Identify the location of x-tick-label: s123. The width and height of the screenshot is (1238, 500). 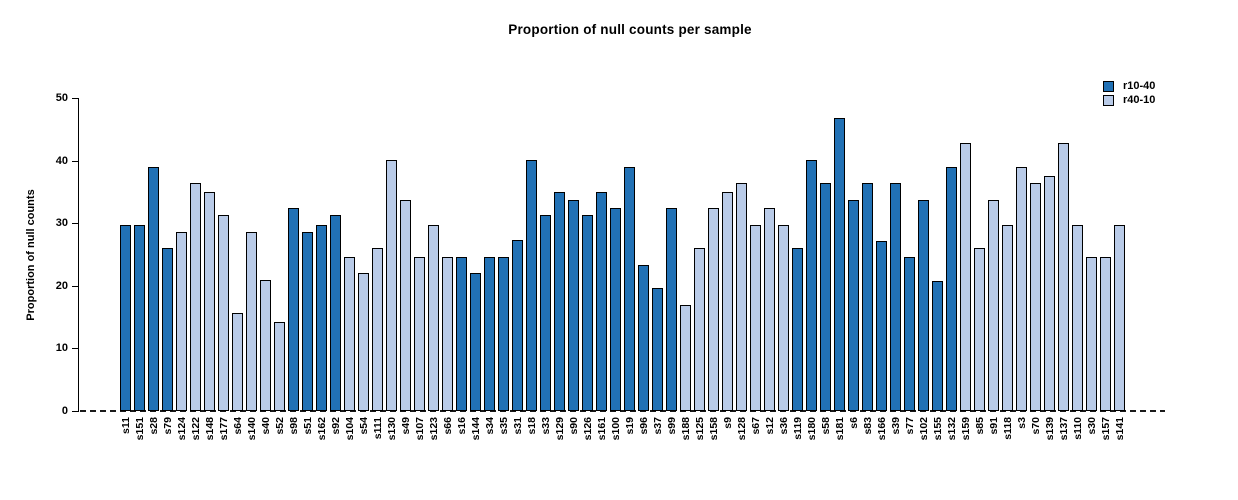
(433, 429).